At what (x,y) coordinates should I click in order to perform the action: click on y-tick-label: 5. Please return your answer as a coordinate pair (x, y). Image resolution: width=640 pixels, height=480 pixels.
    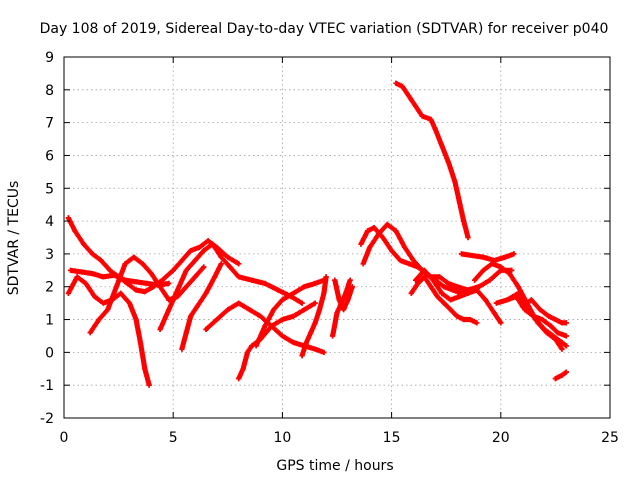
    Looking at the image, I should click on (49, 189).